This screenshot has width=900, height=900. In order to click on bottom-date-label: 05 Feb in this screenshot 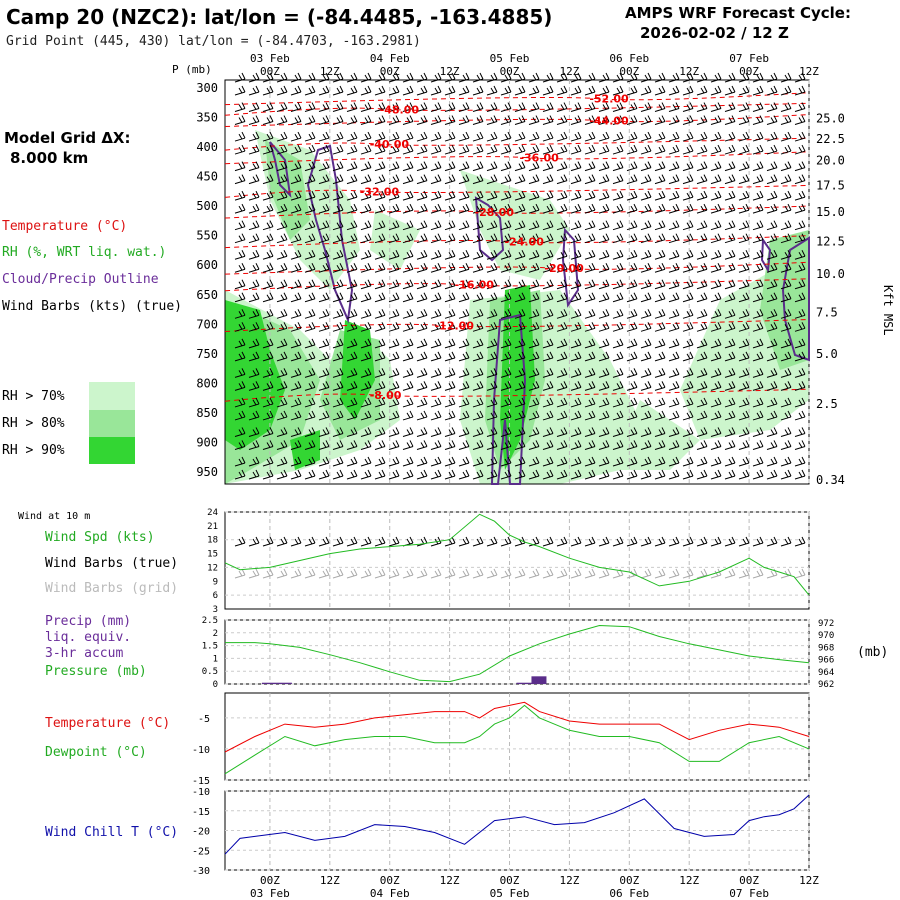, I will do `click(510, 893)`.